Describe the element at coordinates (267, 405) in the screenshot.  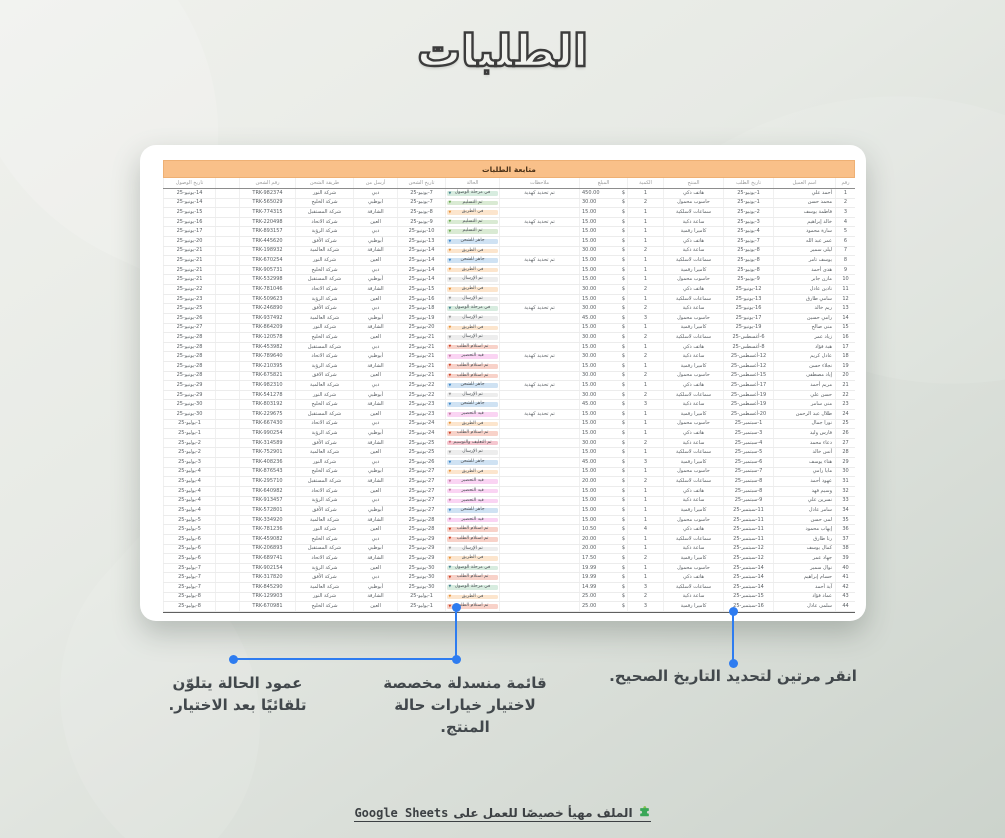
I see `cell-tracking_no: TRK-803192` at that location.